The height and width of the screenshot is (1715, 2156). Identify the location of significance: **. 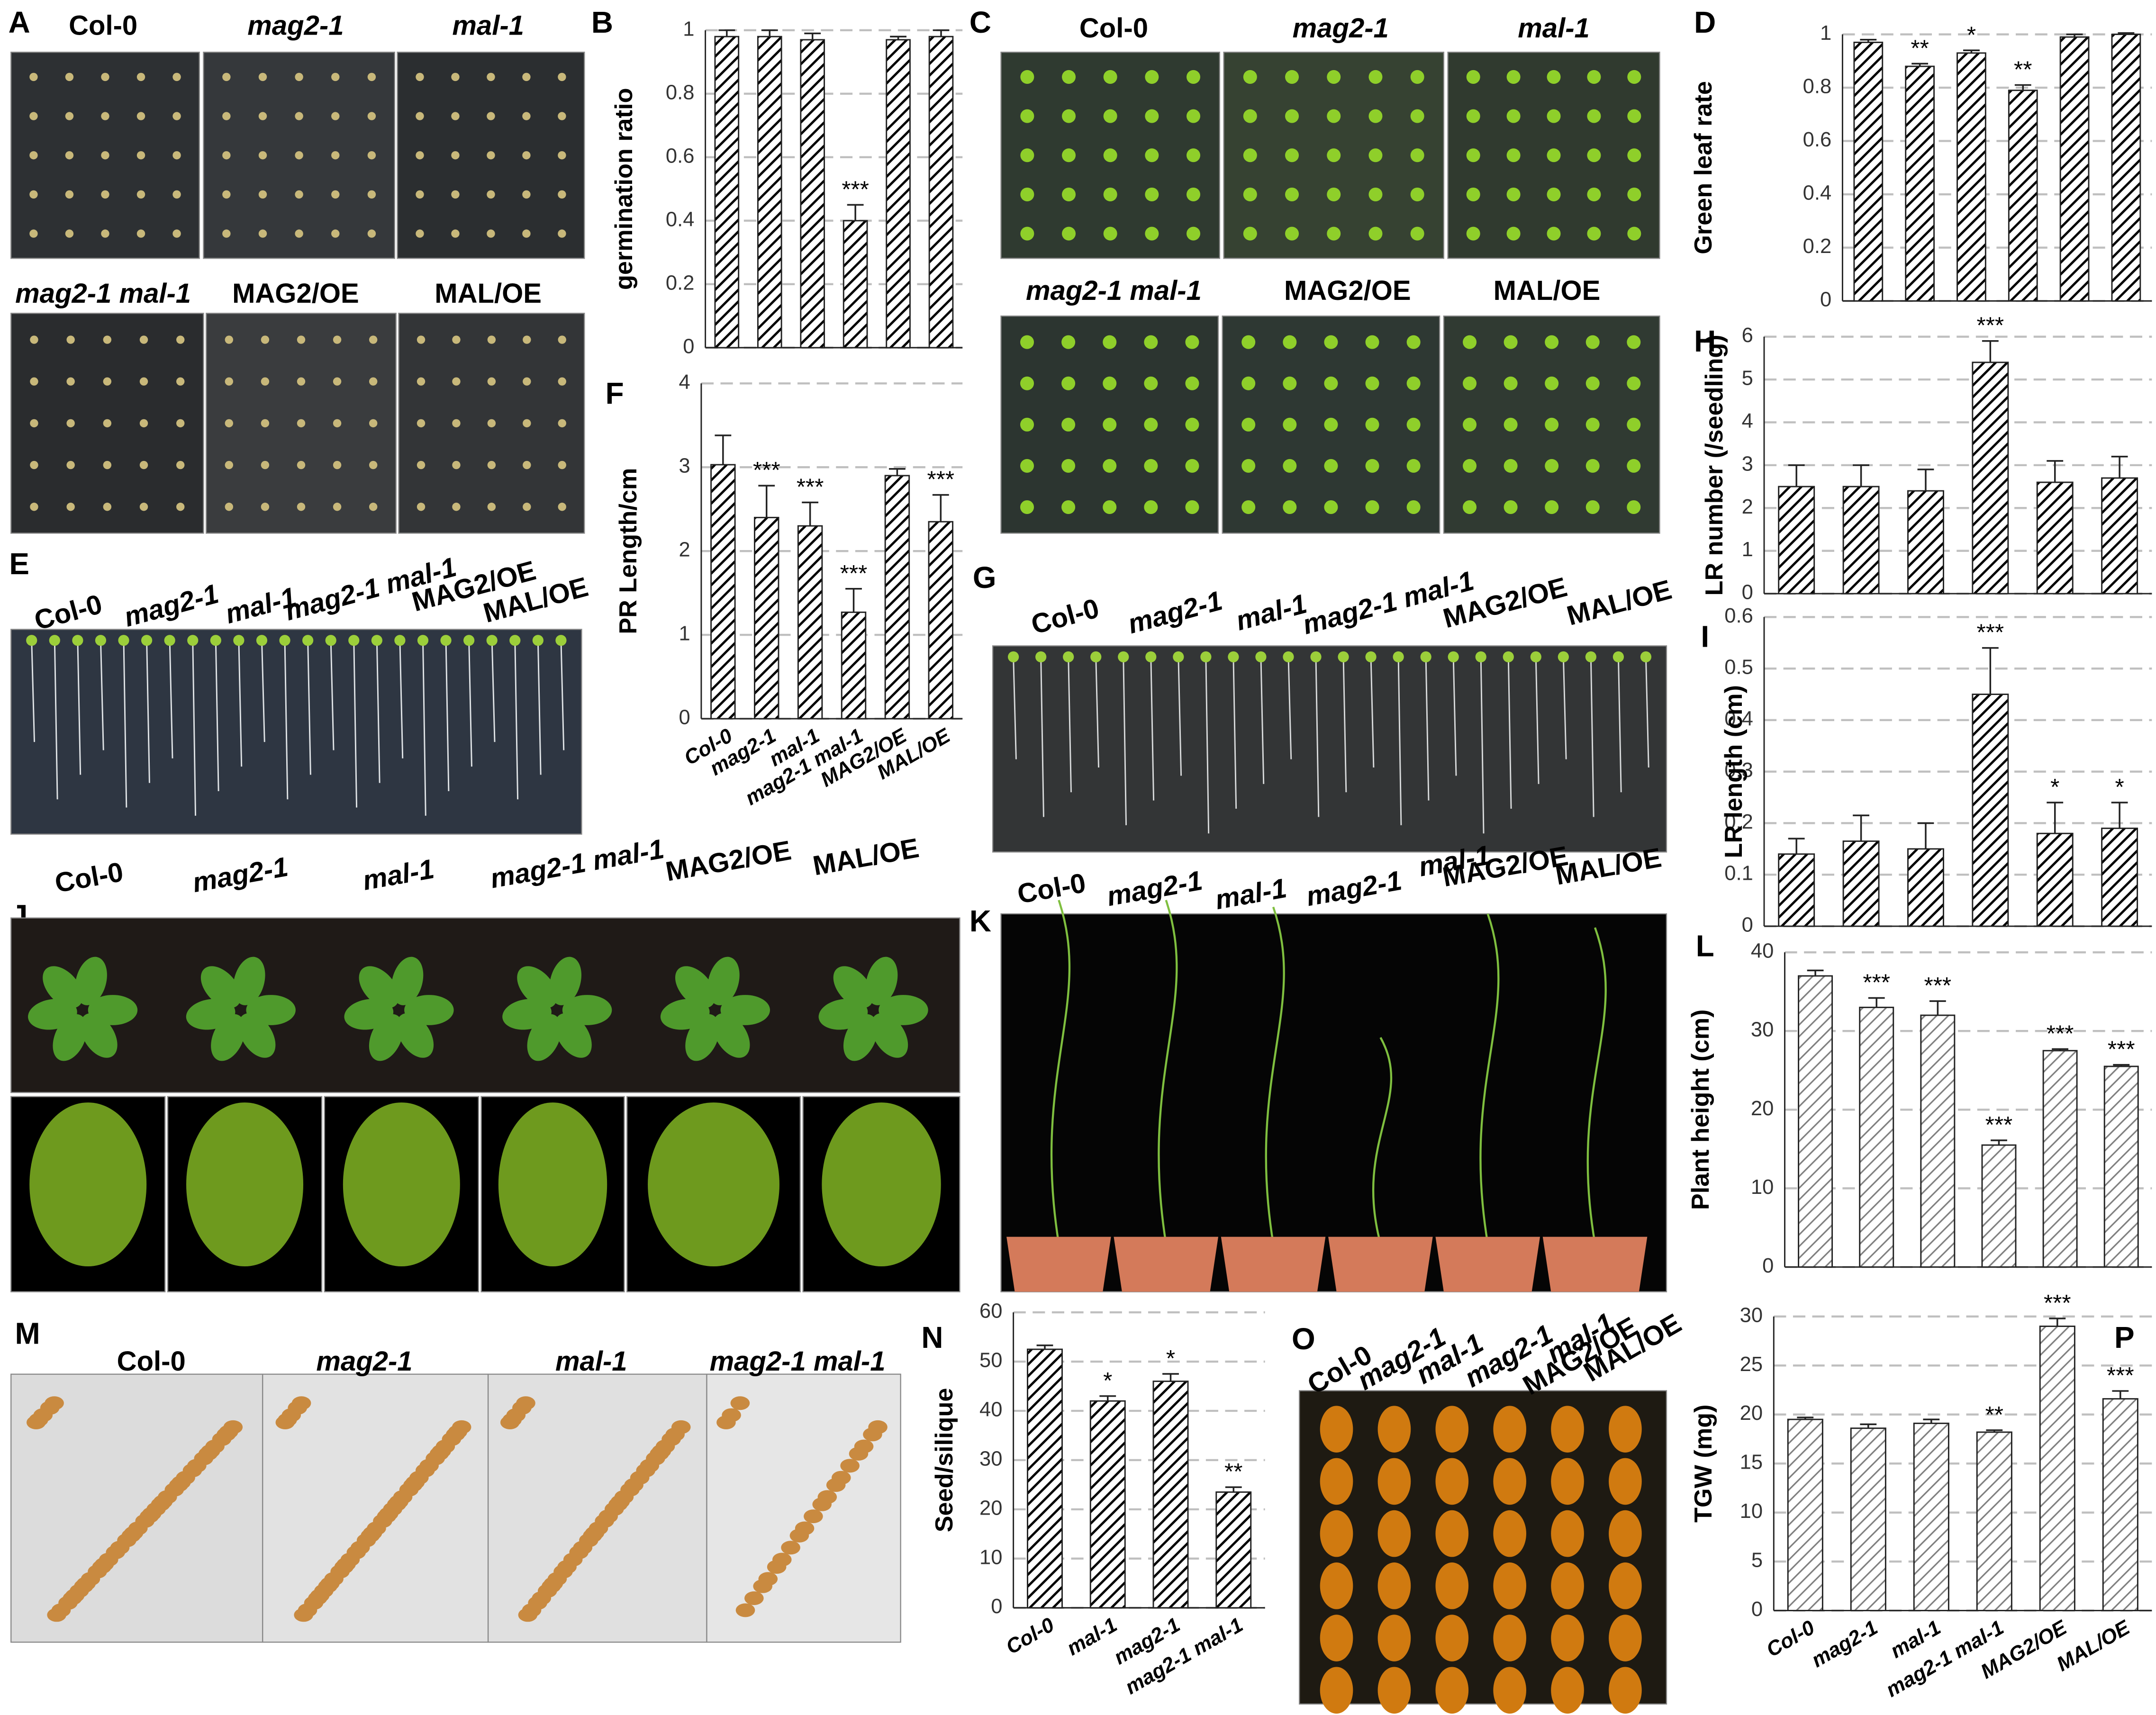
(2023, 69).